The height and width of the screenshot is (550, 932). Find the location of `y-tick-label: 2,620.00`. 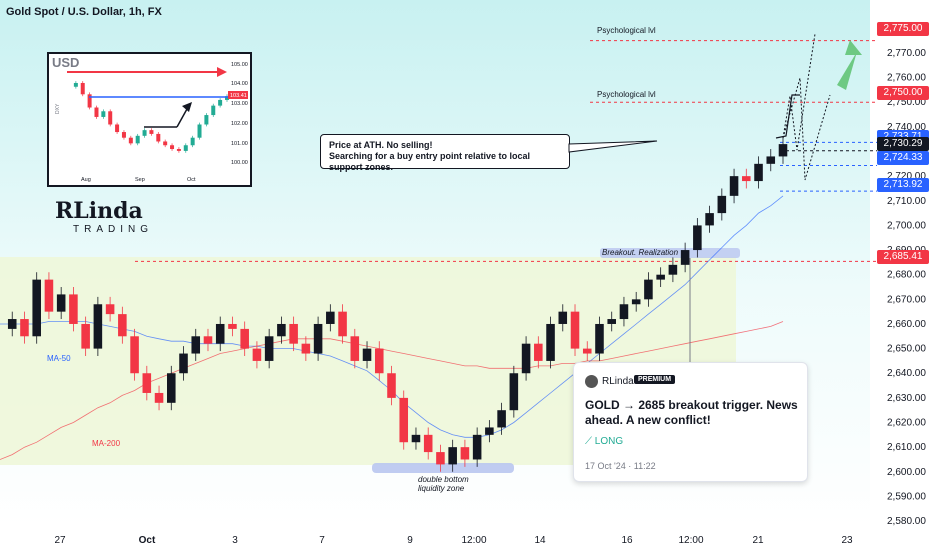

y-tick-label: 2,620.00 is located at coordinates (906, 423).